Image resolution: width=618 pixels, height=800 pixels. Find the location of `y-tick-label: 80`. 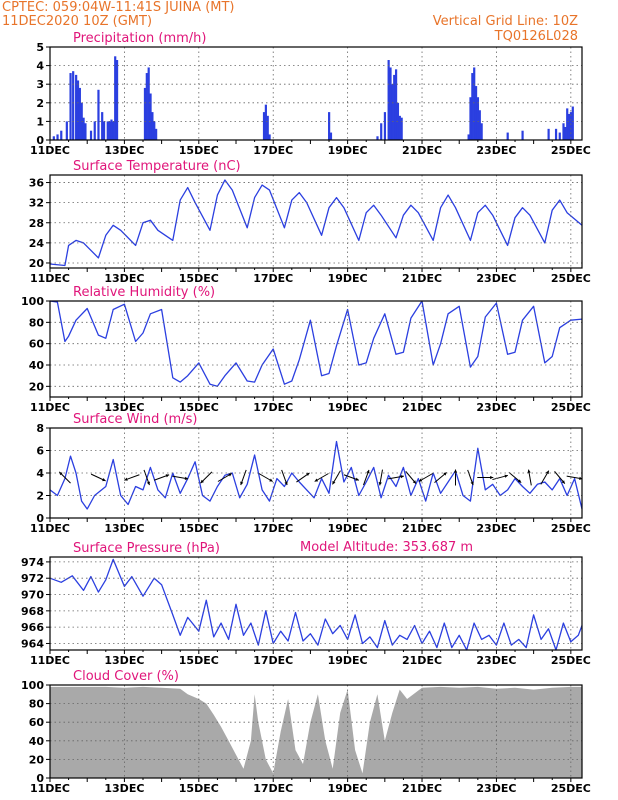

y-tick-label: 80 is located at coordinates (37, 704).